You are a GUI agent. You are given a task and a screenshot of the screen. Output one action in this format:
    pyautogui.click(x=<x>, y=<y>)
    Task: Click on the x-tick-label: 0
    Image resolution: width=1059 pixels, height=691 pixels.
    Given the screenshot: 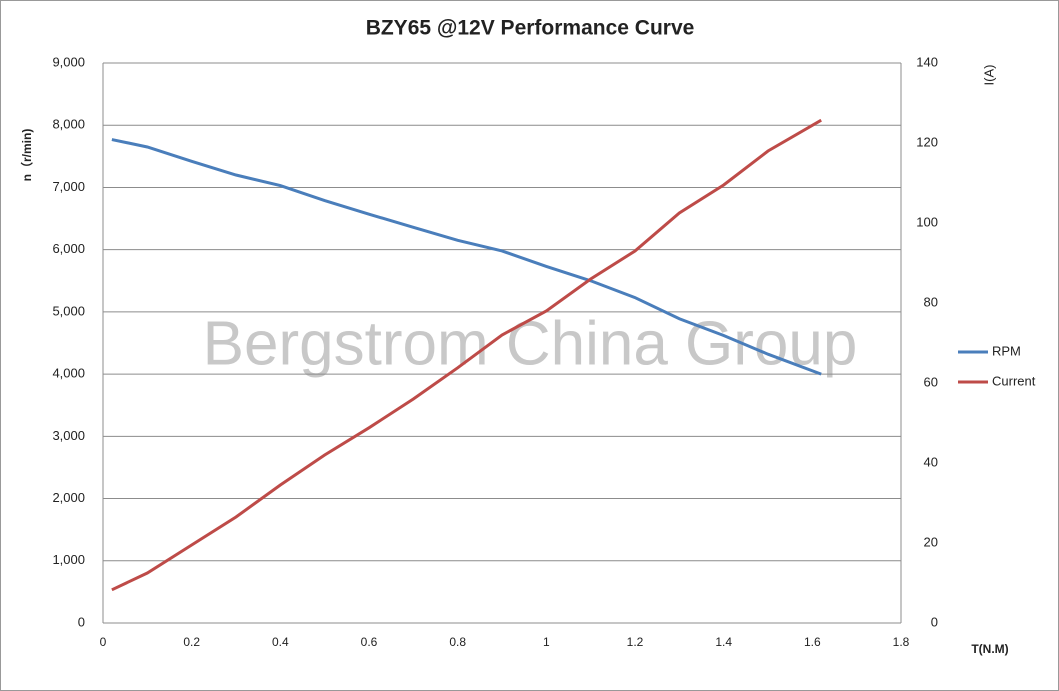 What is the action you would take?
    pyautogui.click(x=103, y=642)
    